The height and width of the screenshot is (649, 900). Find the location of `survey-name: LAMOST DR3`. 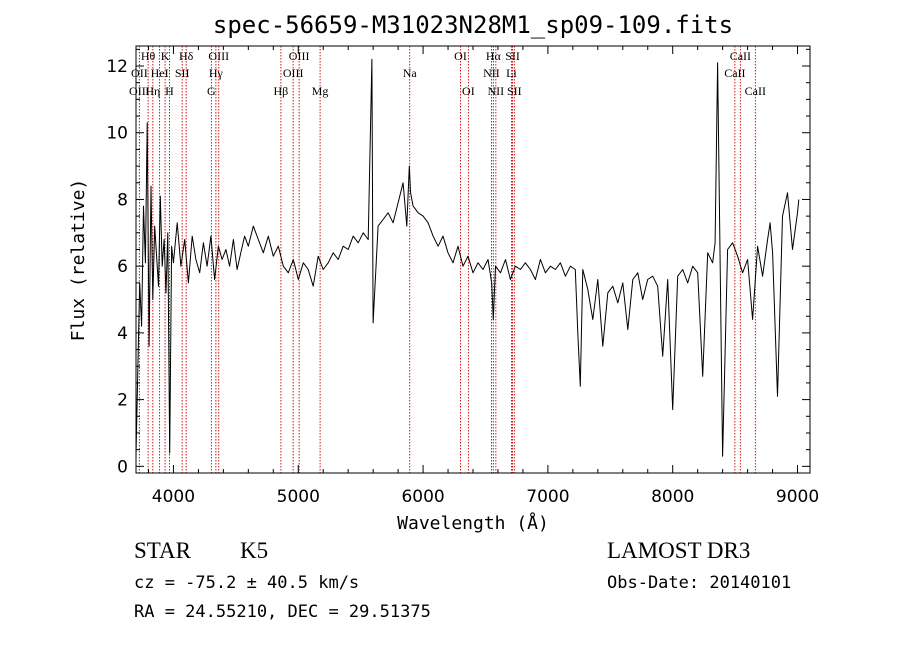

survey-name: LAMOST DR3 is located at coordinates (679, 550).